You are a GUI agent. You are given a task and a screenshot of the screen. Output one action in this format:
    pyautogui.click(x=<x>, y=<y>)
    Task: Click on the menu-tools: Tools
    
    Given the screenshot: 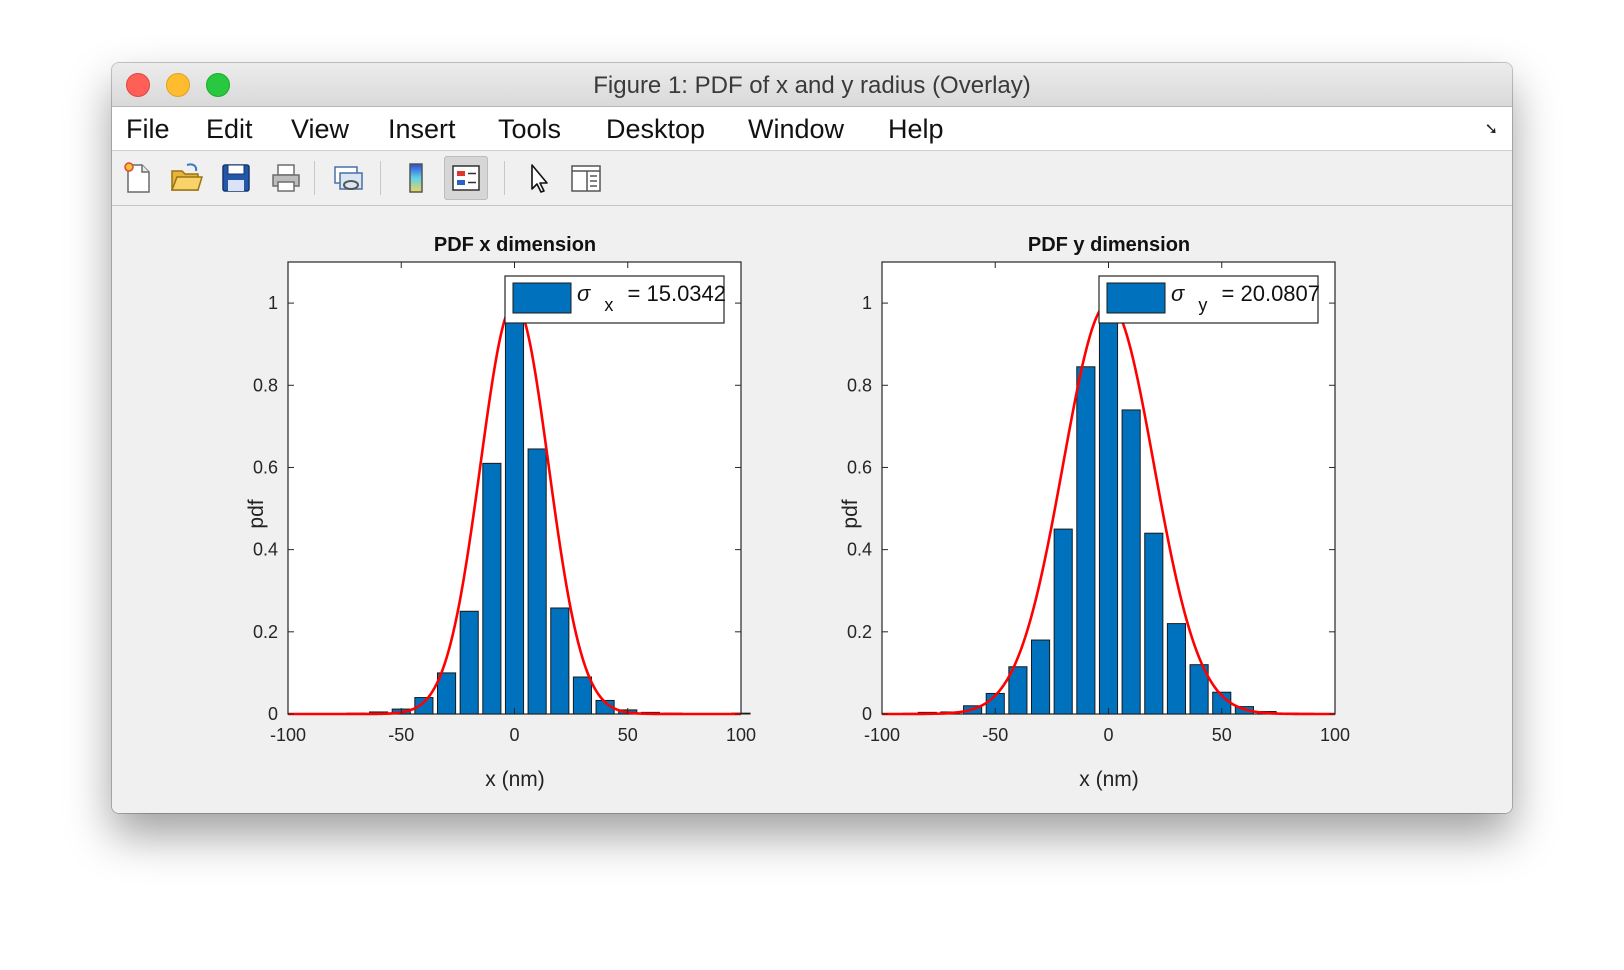 What is the action you would take?
    pyautogui.click(x=530, y=129)
    